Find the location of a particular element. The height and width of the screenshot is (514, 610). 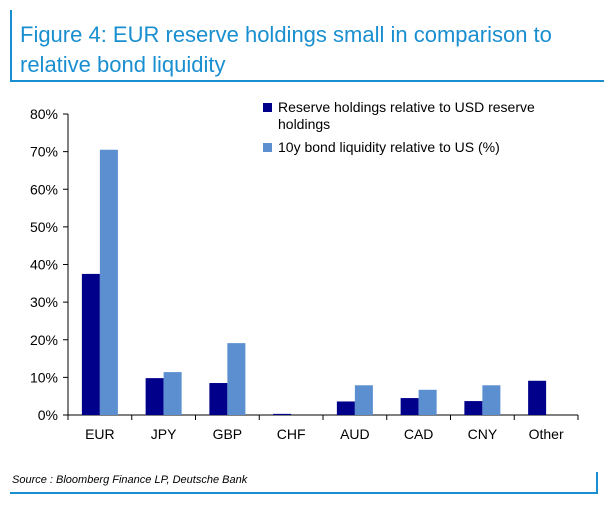

legend-label-series-2: 10y bond liquidity relative to US (%) is located at coordinates (389, 147).